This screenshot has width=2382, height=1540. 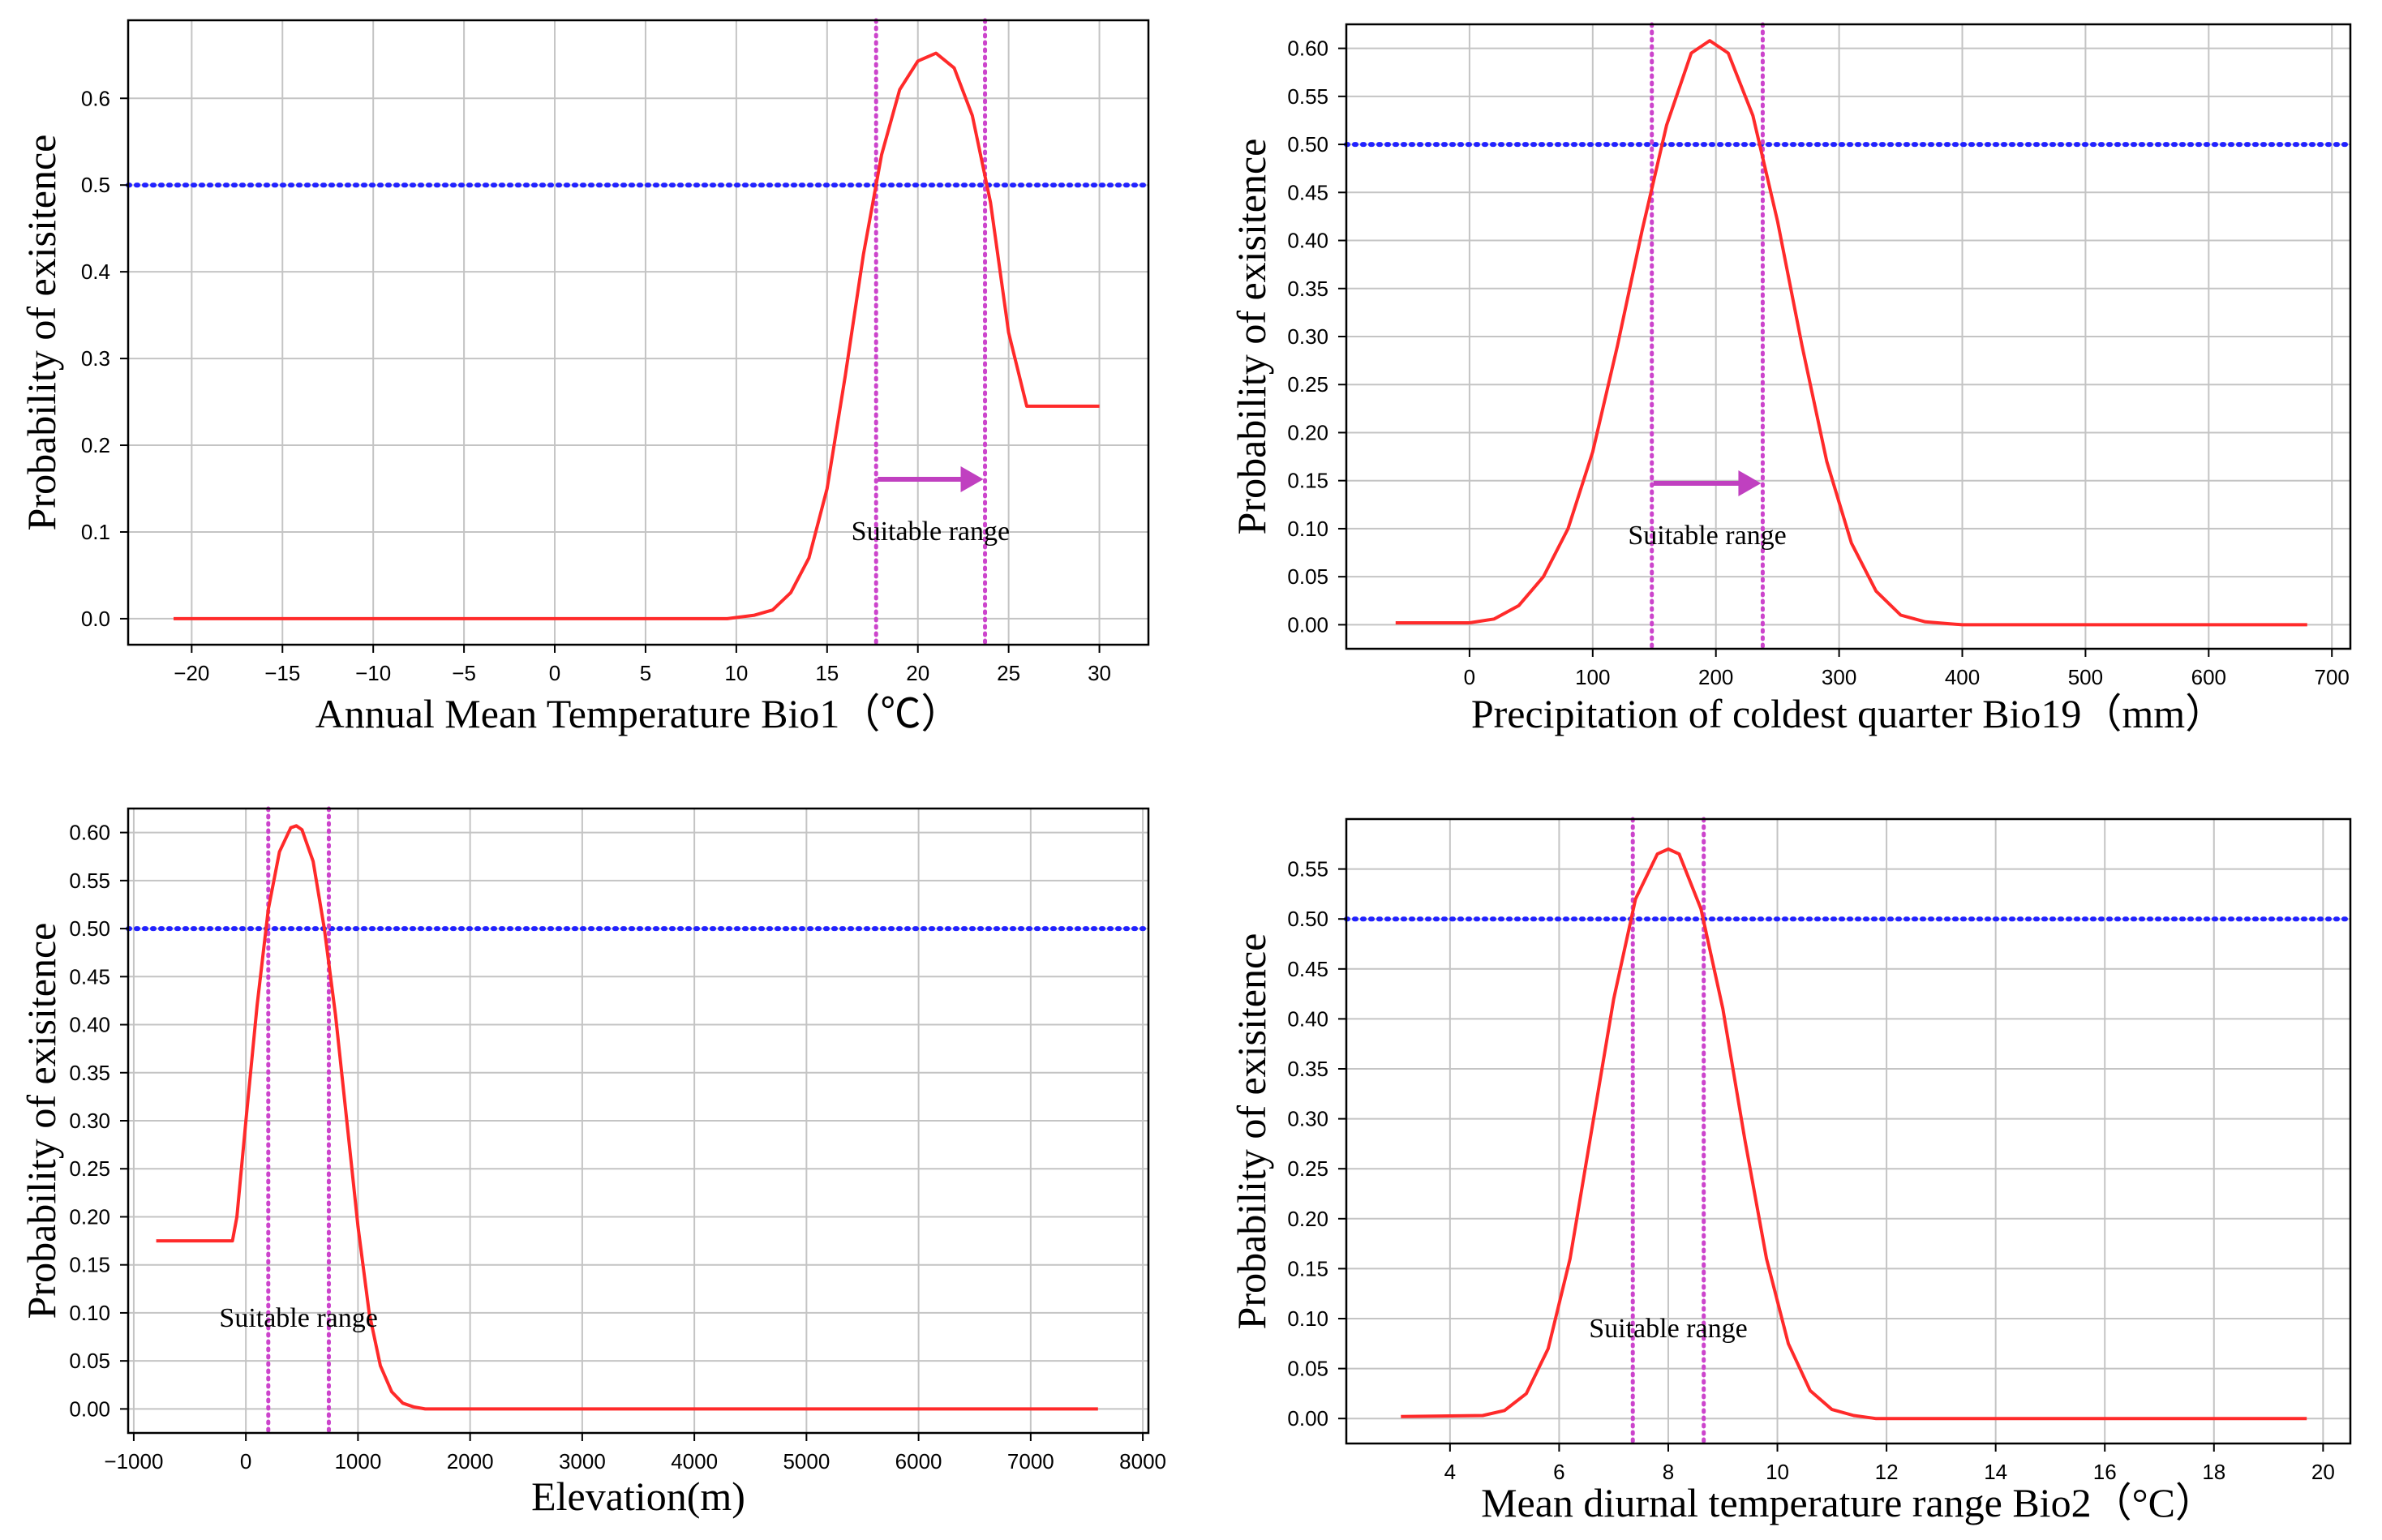 What do you see at coordinates (96, 532) in the screenshot?
I see `y-tick-label: 0.1` at bounding box center [96, 532].